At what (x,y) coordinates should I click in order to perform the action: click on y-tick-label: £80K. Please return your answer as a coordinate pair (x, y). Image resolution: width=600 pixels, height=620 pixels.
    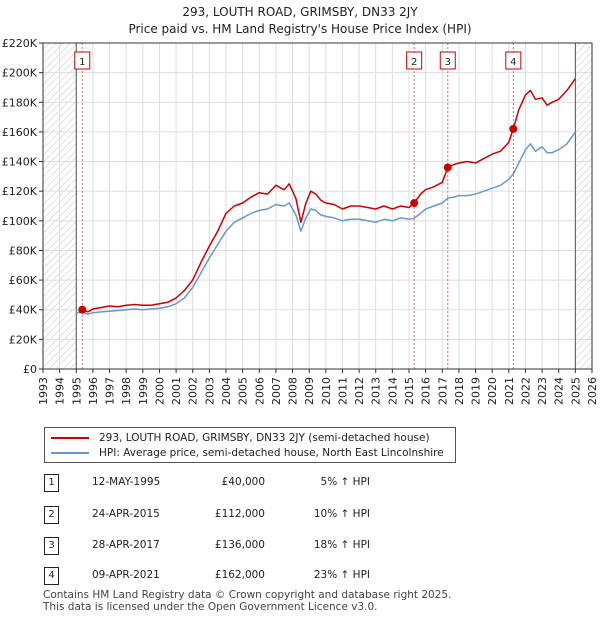
    Looking at the image, I should click on (23, 250).